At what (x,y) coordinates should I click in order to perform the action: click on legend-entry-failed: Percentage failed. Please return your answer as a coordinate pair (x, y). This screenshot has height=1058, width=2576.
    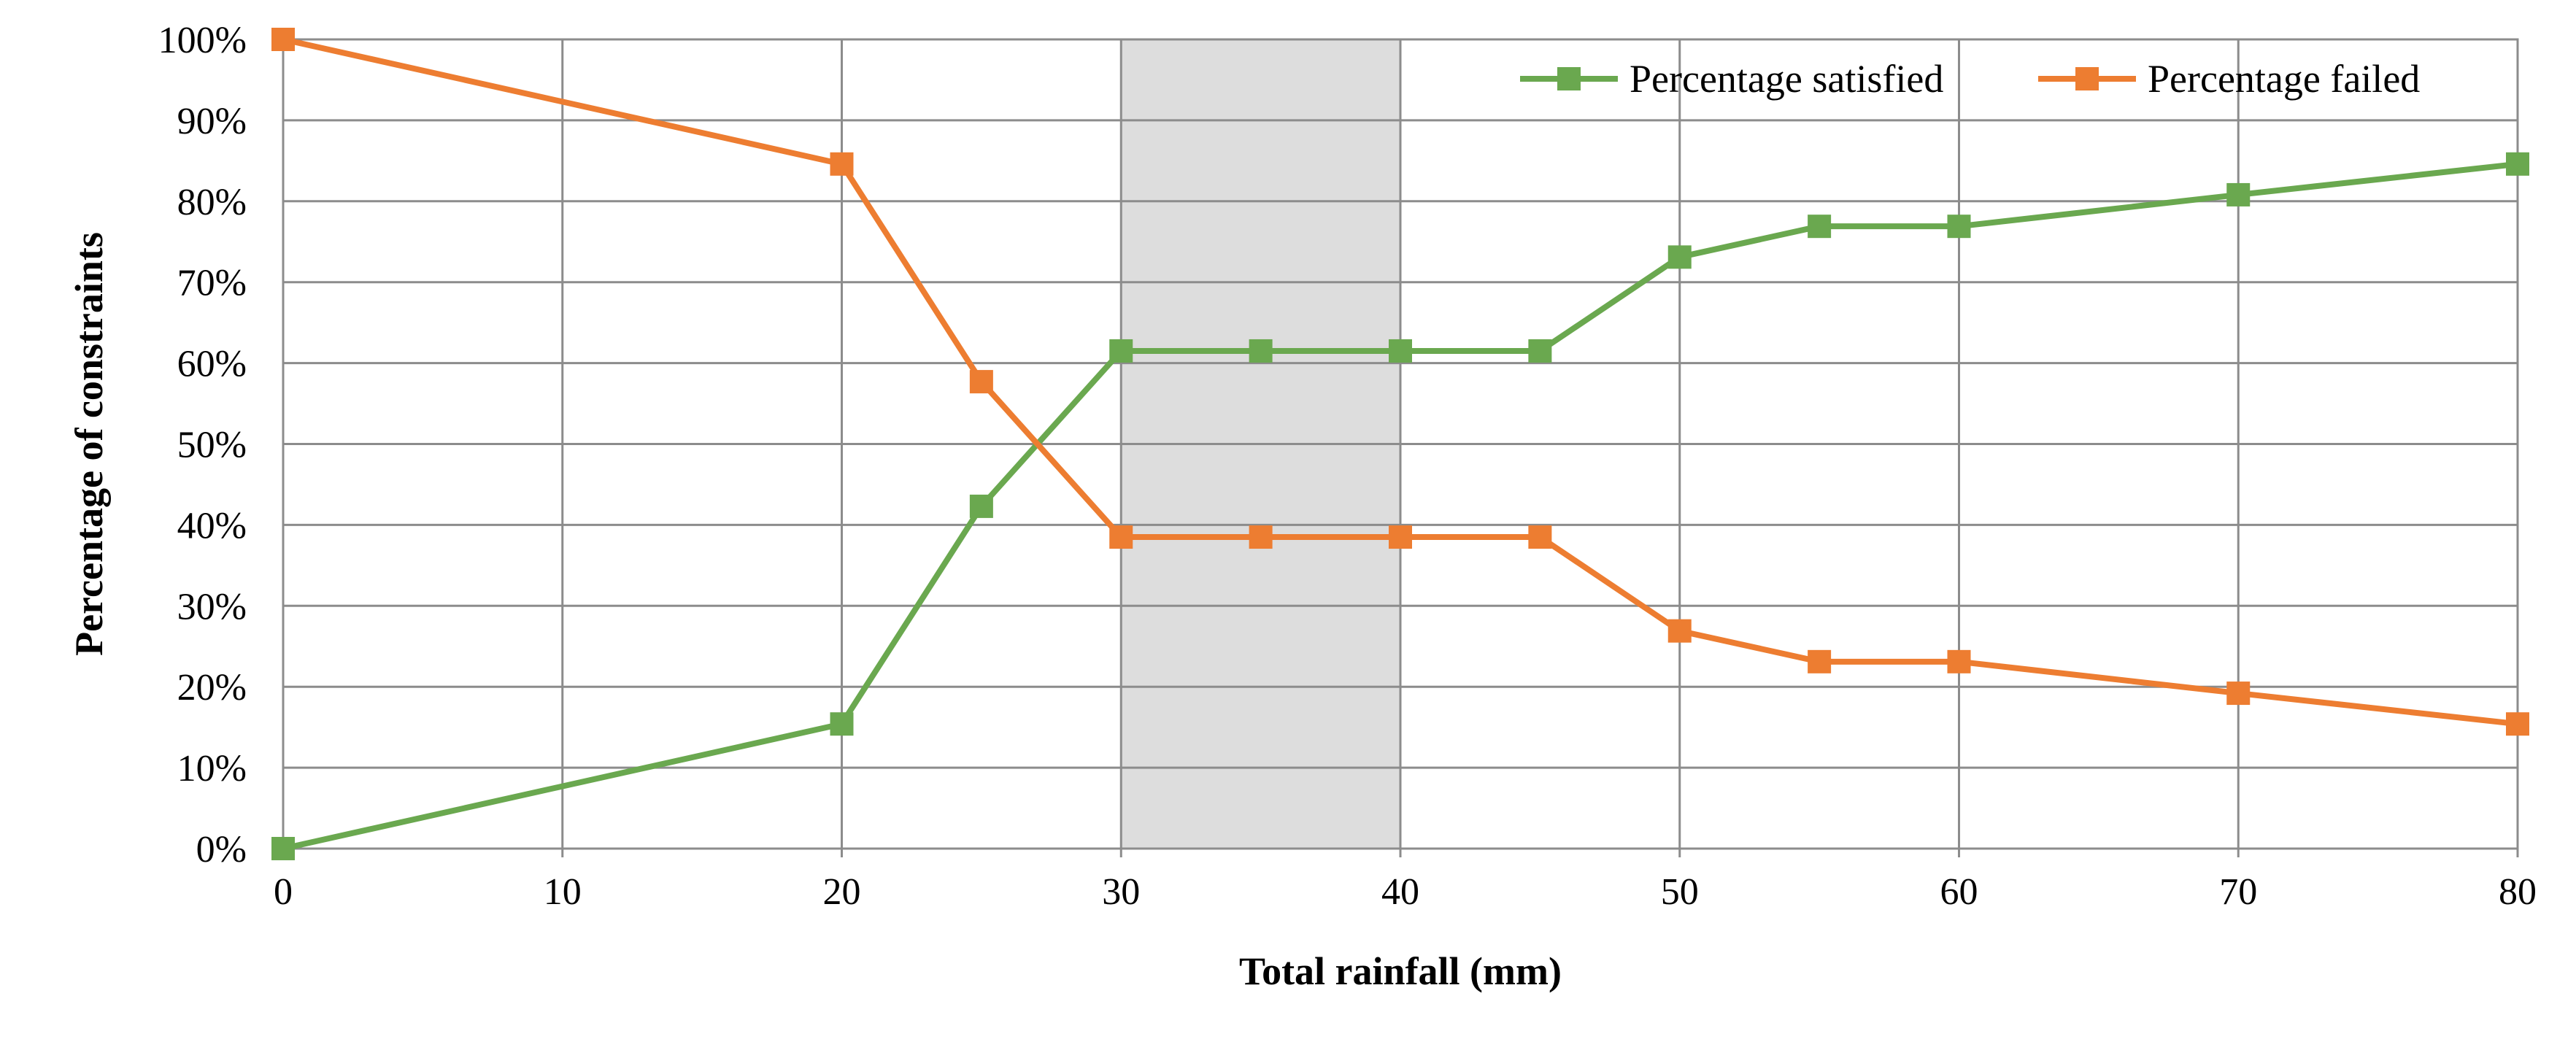
    Looking at the image, I should click on (2229, 79).